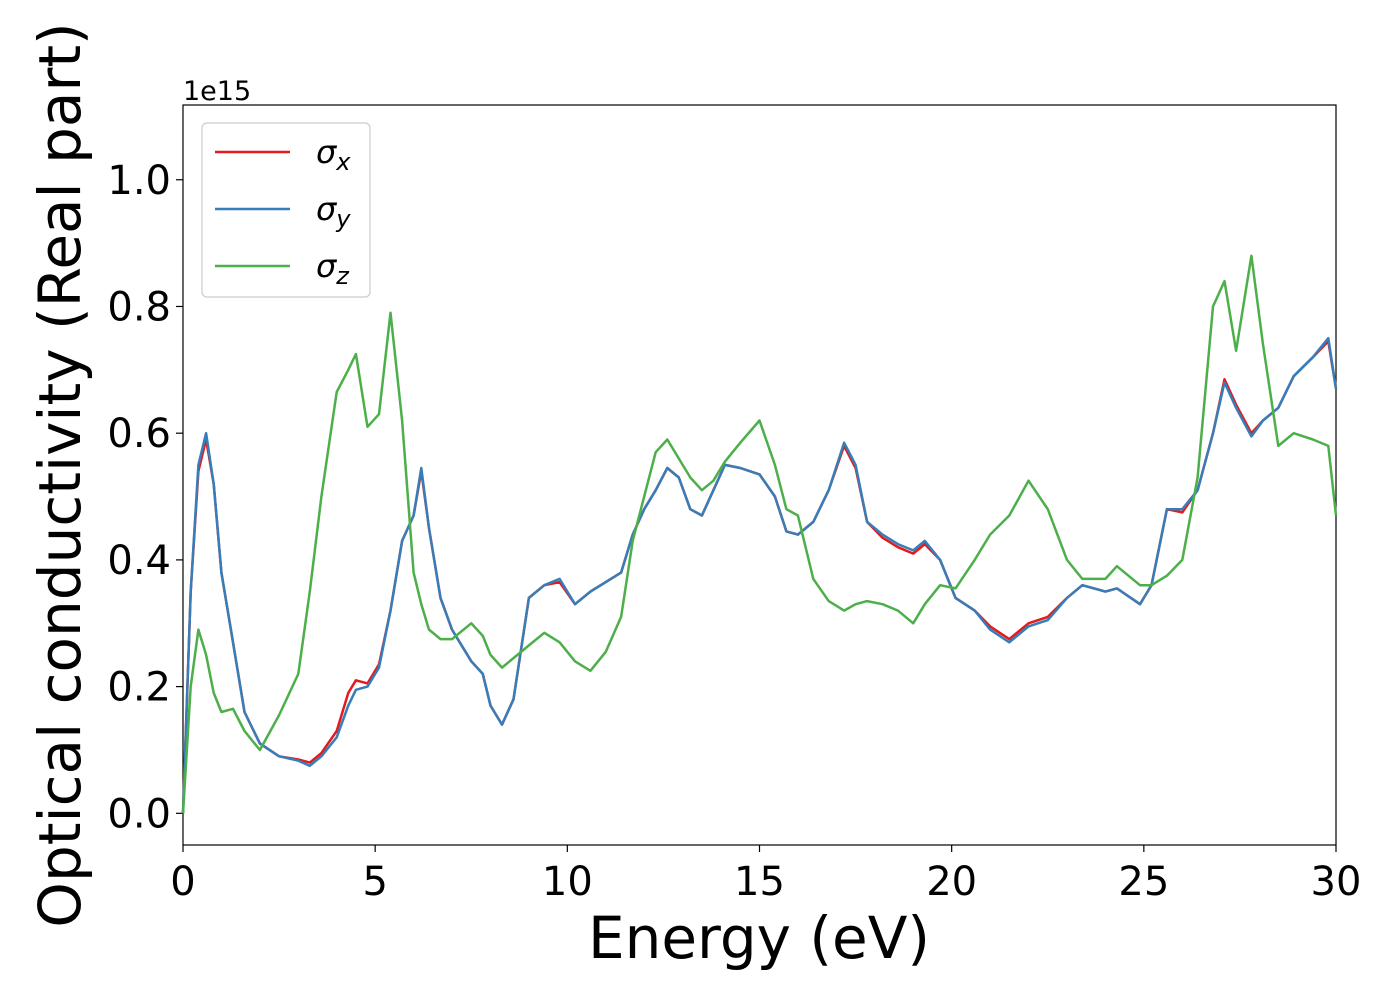  What do you see at coordinates (139, 307) in the screenshot?
I see `y-tick-label: 0.8` at bounding box center [139, 307].